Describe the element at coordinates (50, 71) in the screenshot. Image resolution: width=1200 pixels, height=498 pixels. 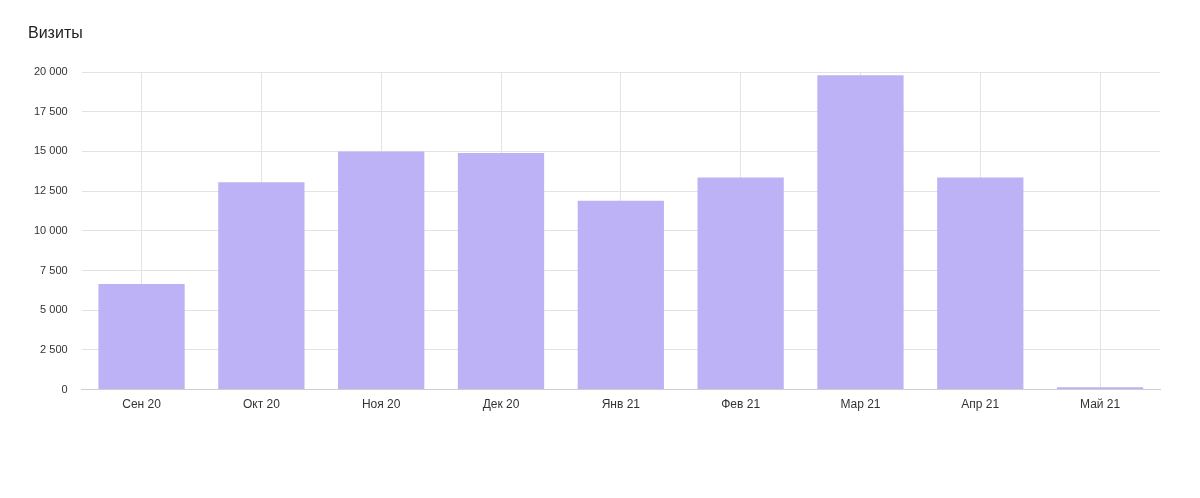
I see `y-tick-label: 20 000` at that location.